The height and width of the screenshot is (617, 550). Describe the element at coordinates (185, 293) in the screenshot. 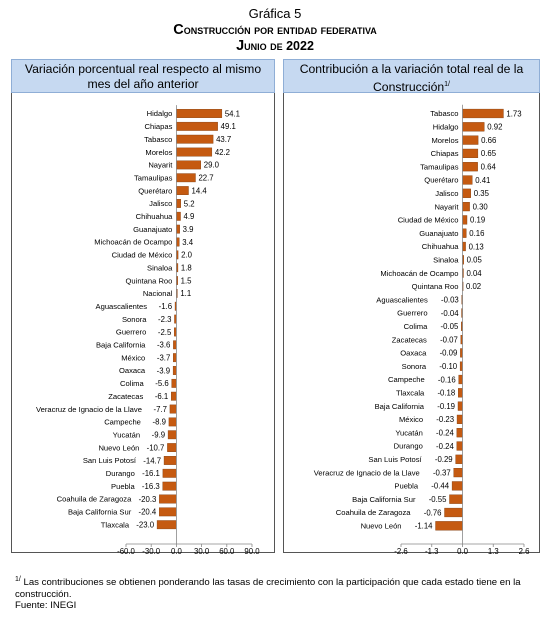

I see `value-label: 1.1` at that location.